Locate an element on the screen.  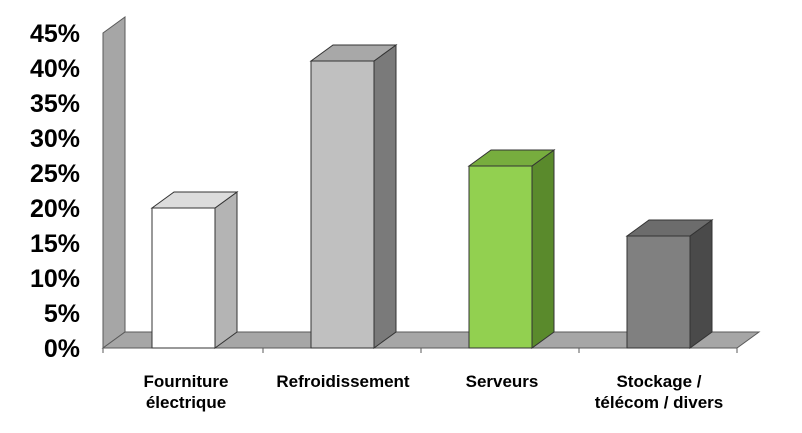
x-tick-label-line: Serveurs is located at coordinates (502, 381).